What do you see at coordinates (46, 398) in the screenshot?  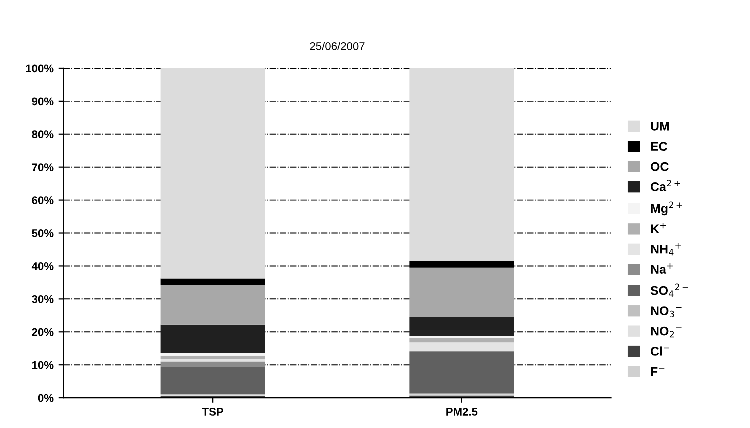 I see `y-tick-label: 0%` at bounding box center [46, 398].